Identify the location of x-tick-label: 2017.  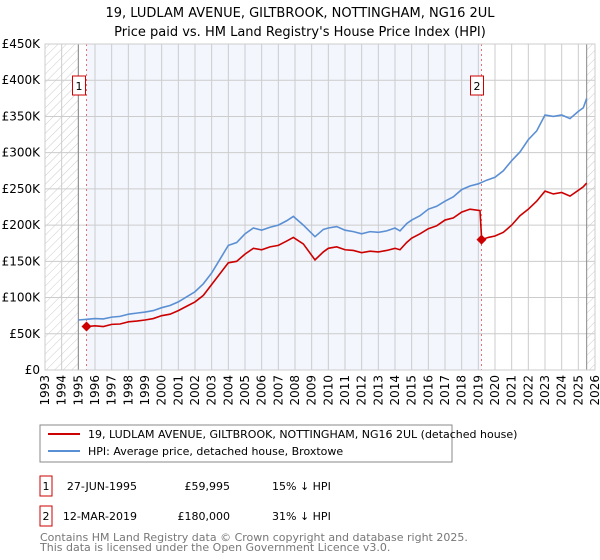
(445, 390).